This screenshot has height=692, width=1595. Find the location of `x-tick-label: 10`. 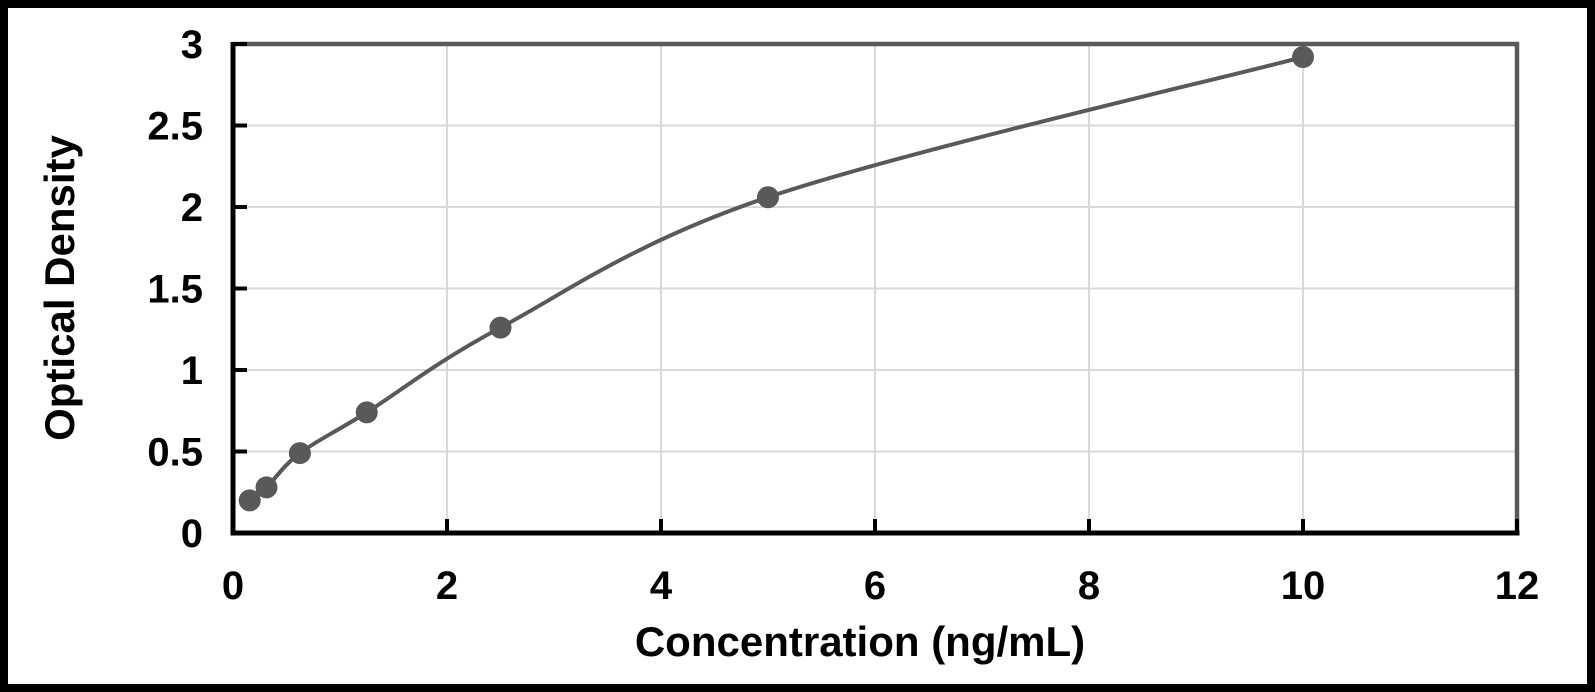

x-tick-label: 10 is located at coordinates (1303, 586).